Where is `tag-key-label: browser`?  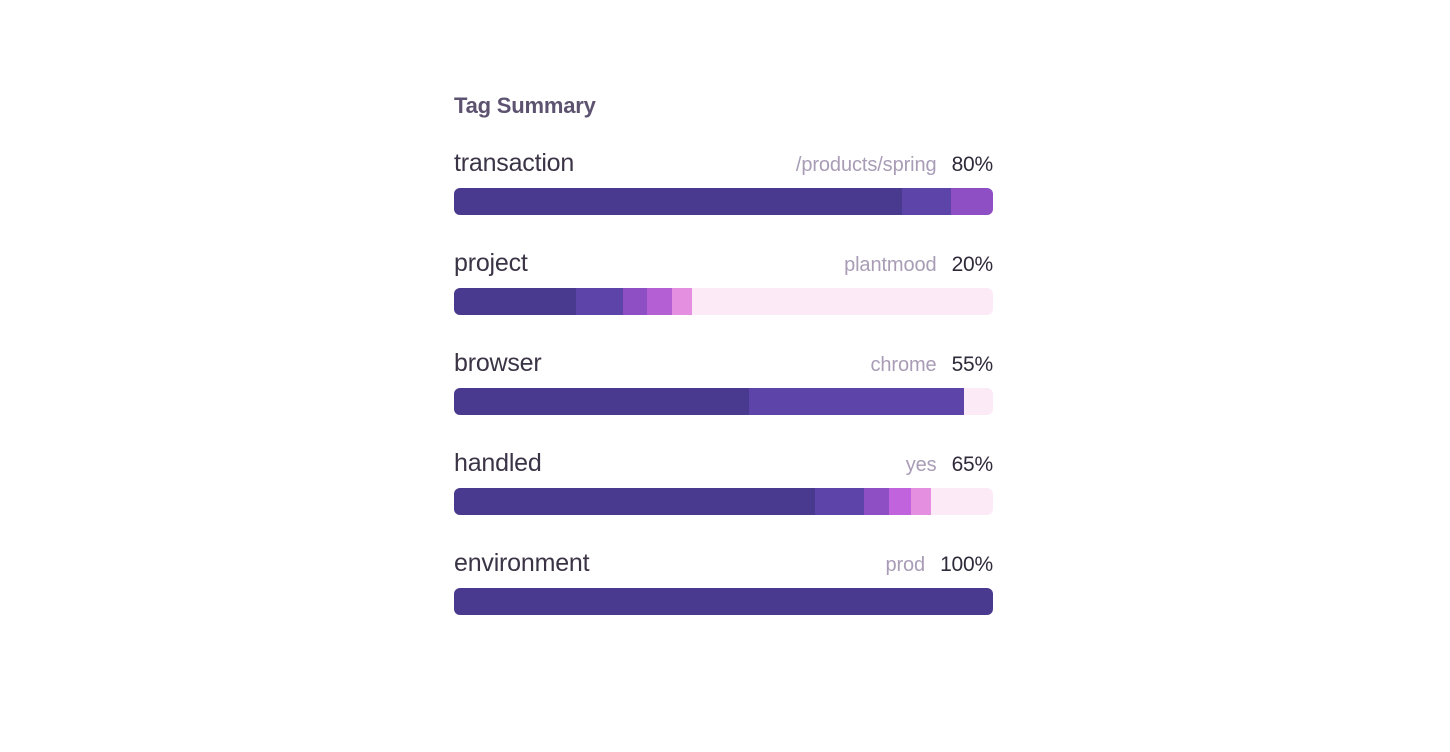 tag-key-label: browser is located at coordinates (498, 363).